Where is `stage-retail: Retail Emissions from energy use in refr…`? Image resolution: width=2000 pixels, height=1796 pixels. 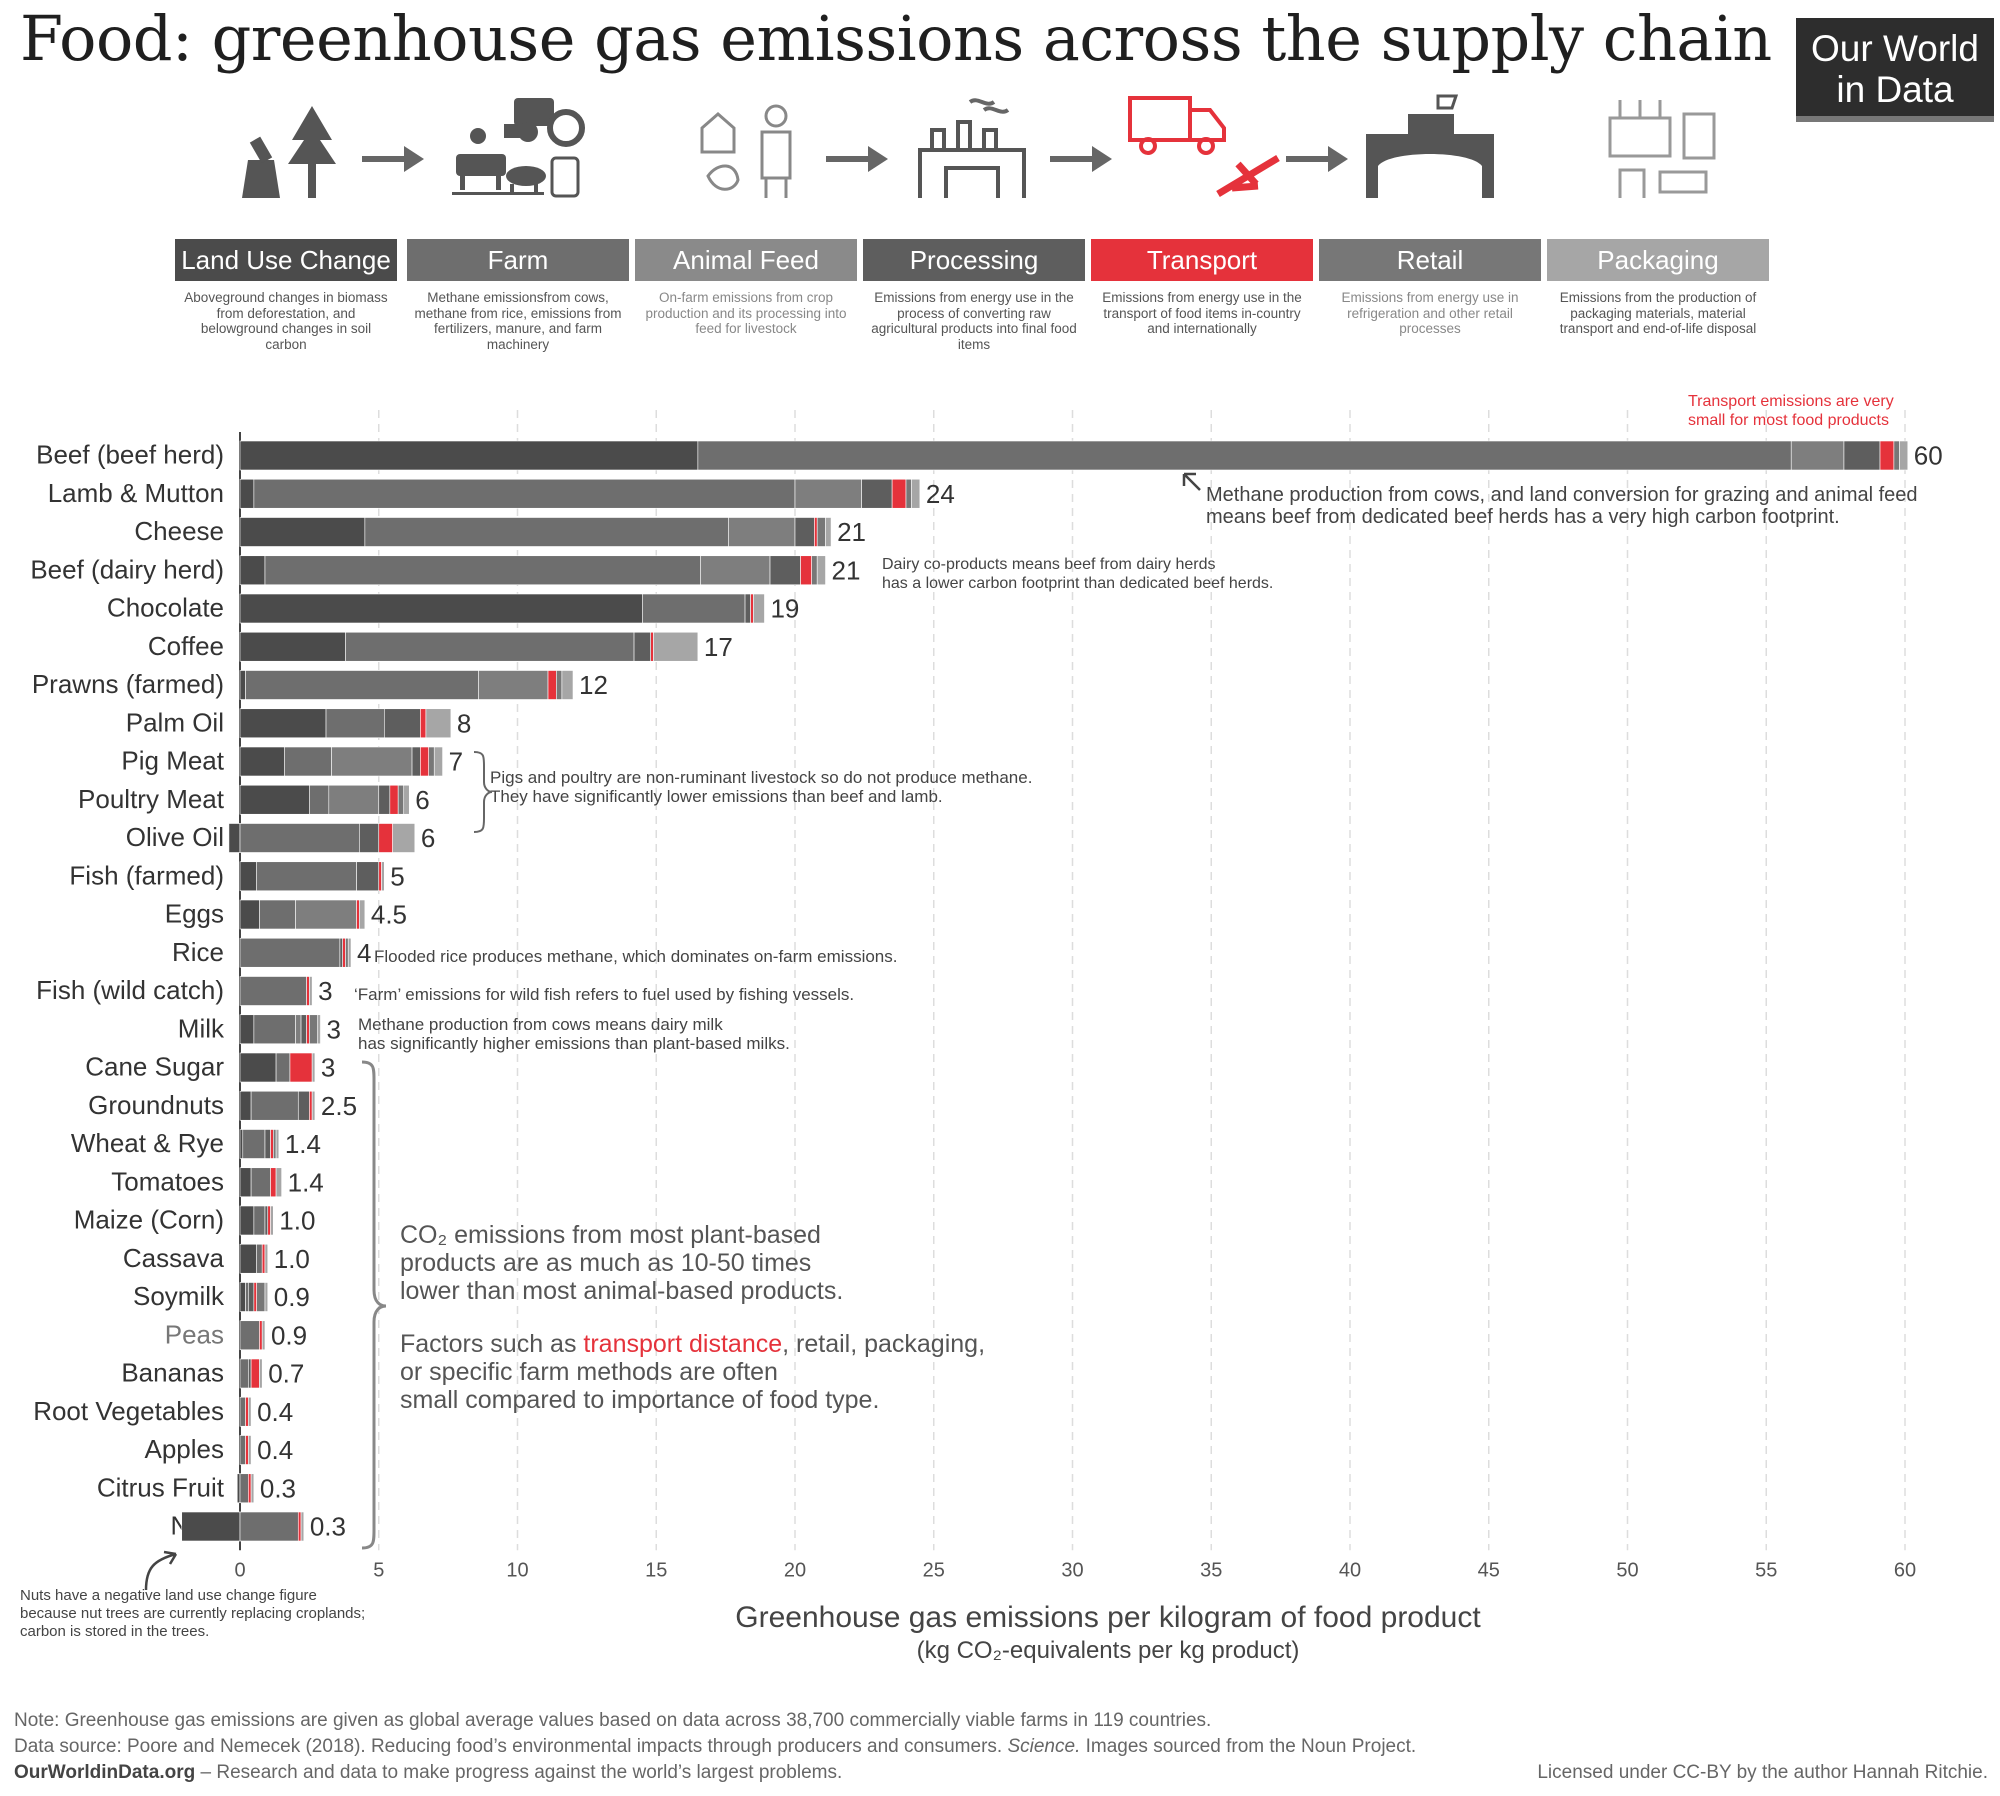
stage-retail: Retail Emissions from energy use in refr… is located at coordinates (1430, 287).